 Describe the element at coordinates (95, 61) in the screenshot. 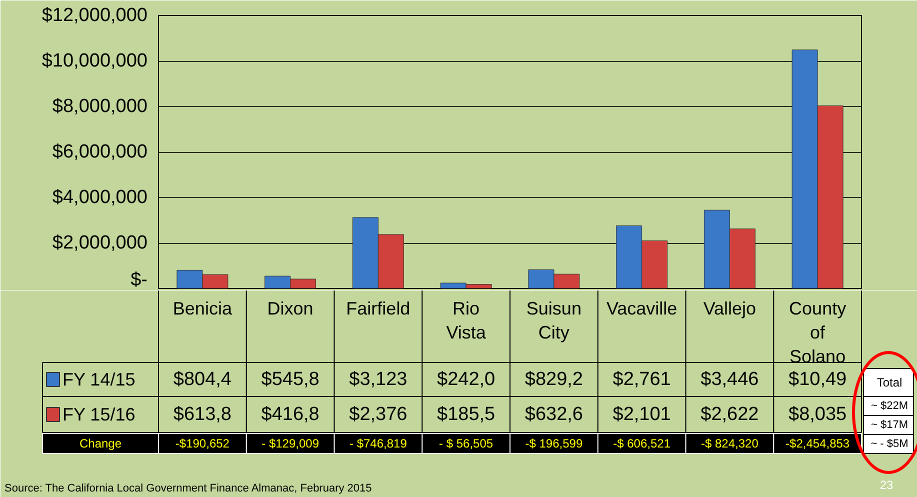

I see `y-tick-label: $10,000,000` at that location.